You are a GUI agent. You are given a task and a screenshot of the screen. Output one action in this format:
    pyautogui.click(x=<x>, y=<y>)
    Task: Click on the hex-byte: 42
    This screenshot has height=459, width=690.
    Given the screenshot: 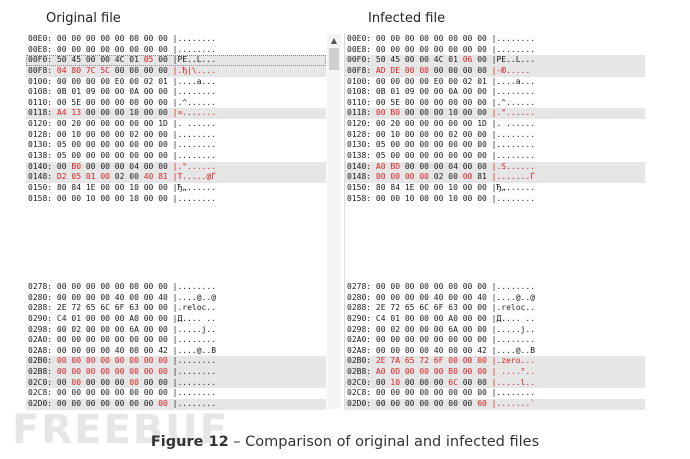 What is the action you would take?
    pyautogui.click(x=482, y=350)
    